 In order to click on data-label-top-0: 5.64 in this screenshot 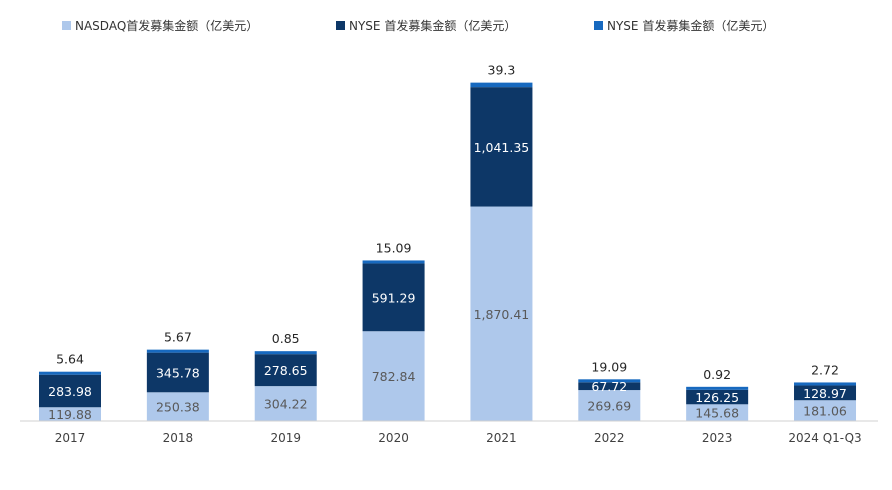, I will do `click(70, 359)`.